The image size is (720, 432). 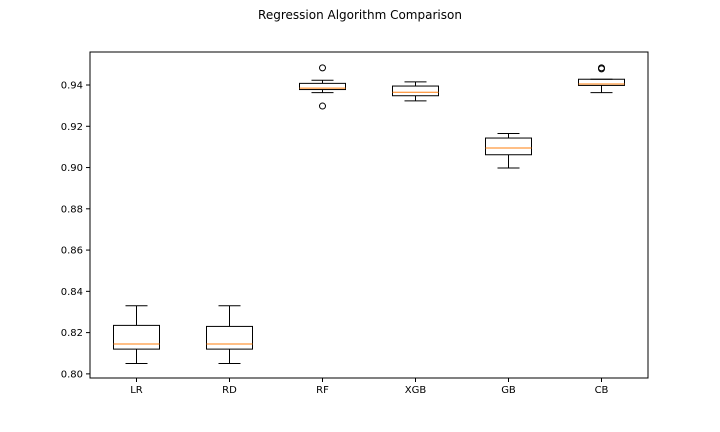 I want to click on iqr-box-LR, so click(x=136, y=337).